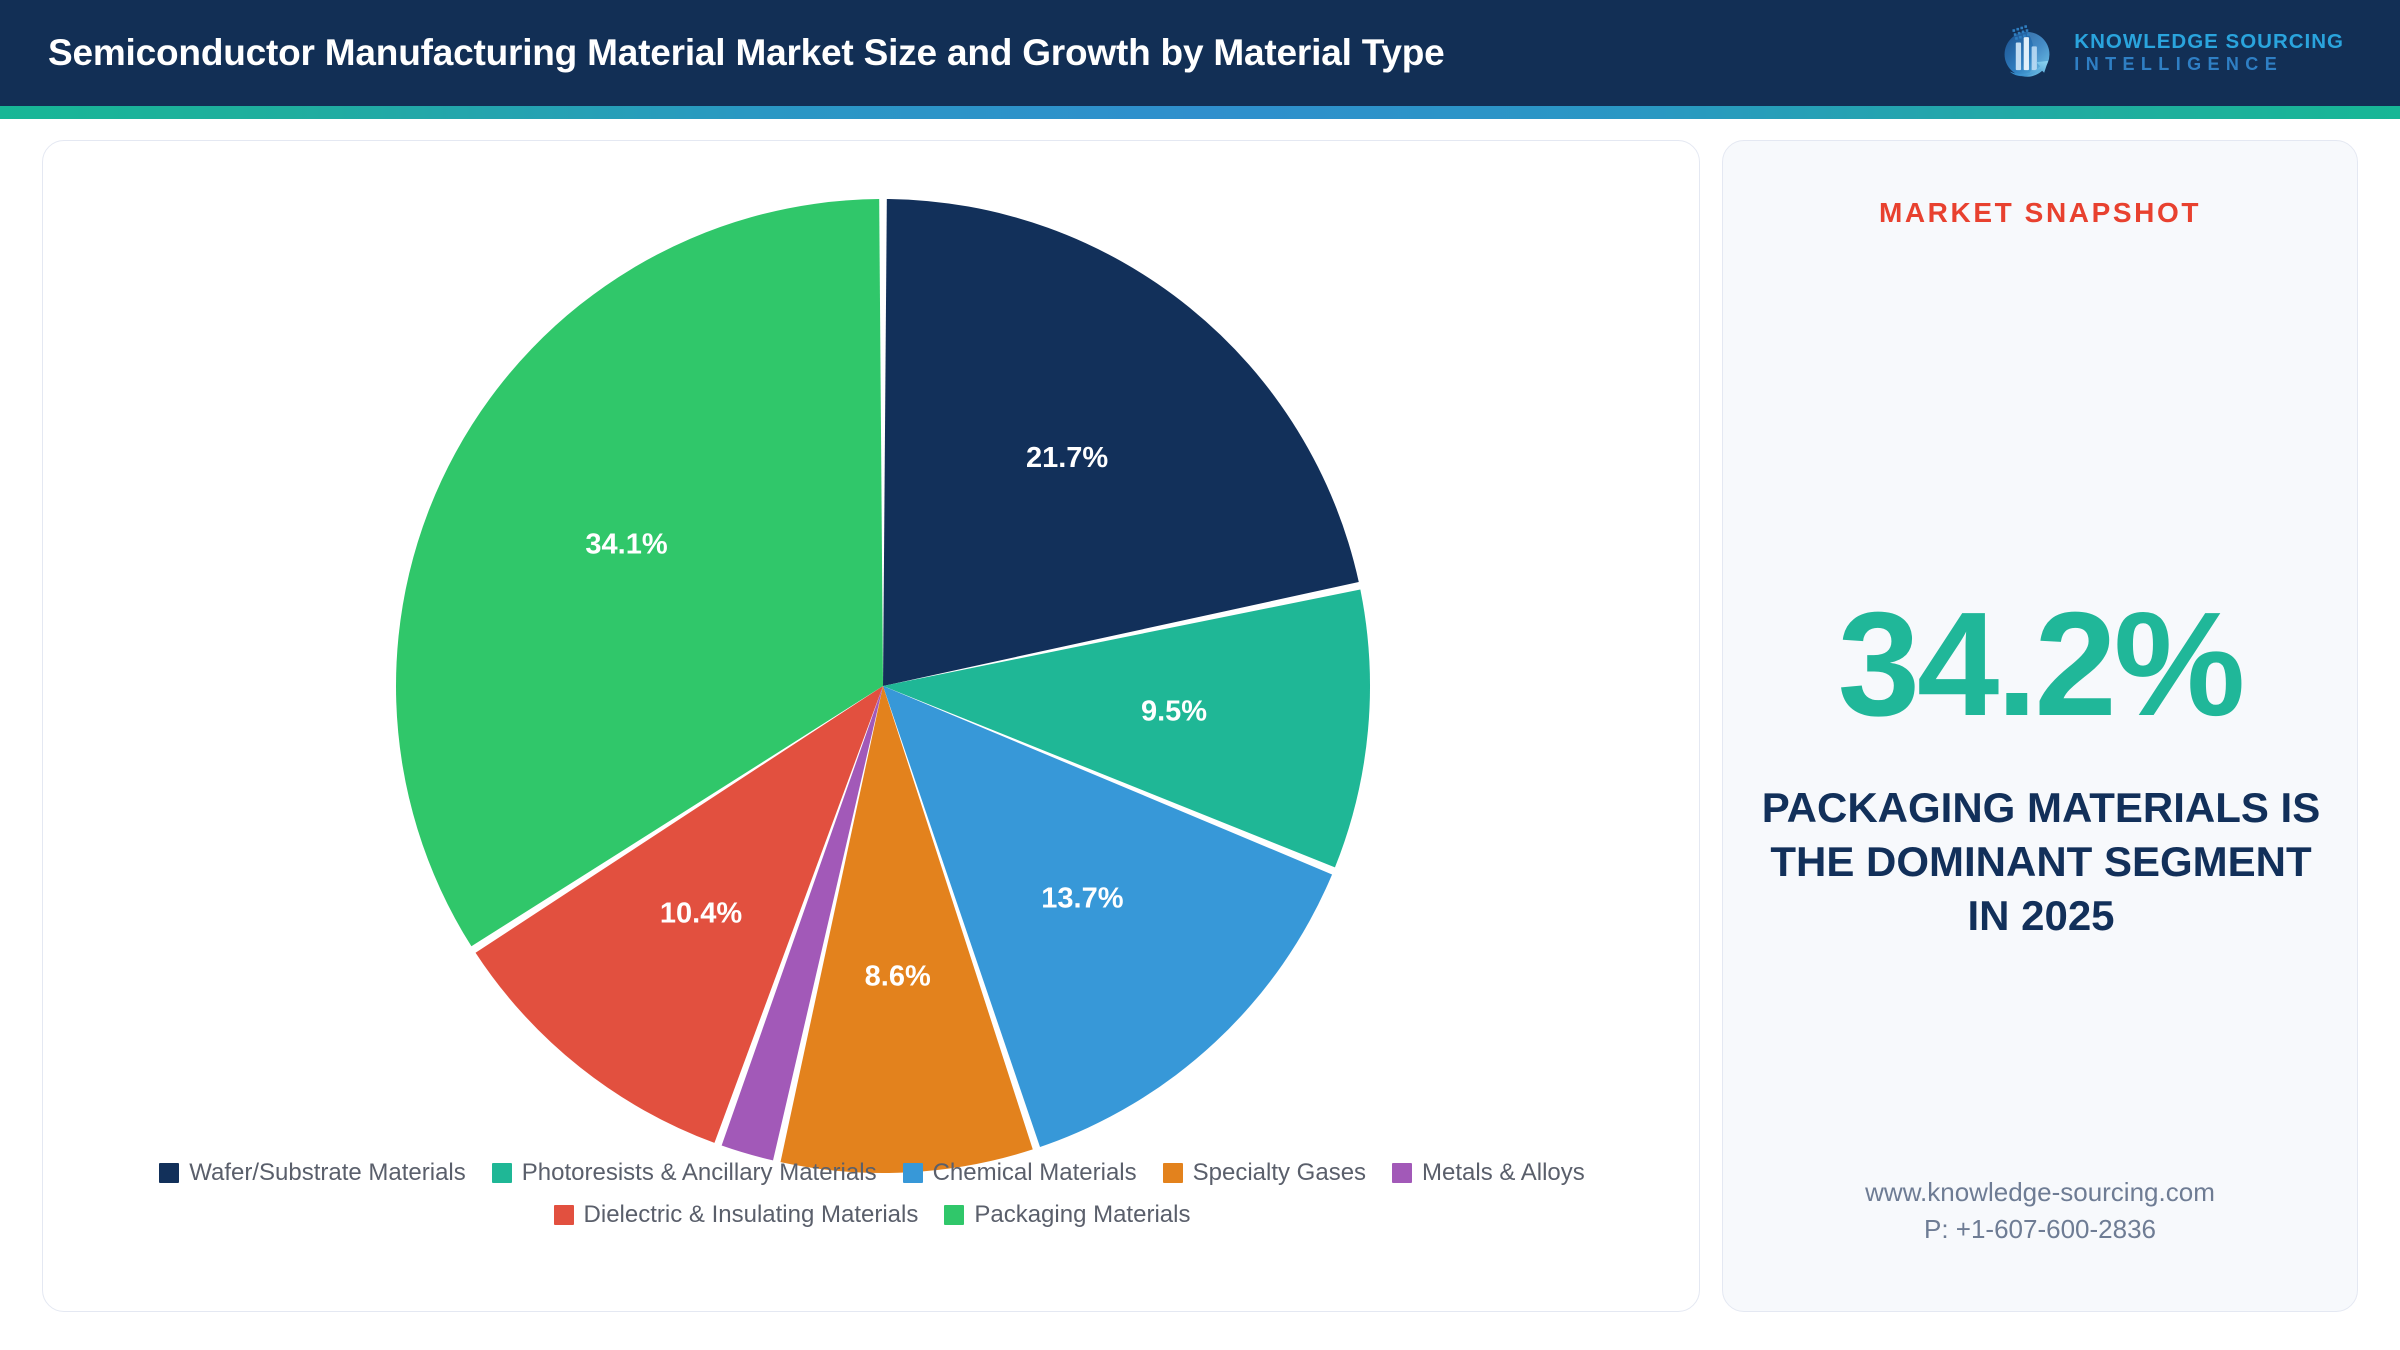 The image size is (2400, 1350). What do you see at coordinates (2040, 212) in the screenshot?
I see `snapshot-kicker: MARKET SNAPSHOT` at bounding box center [2040, 212].